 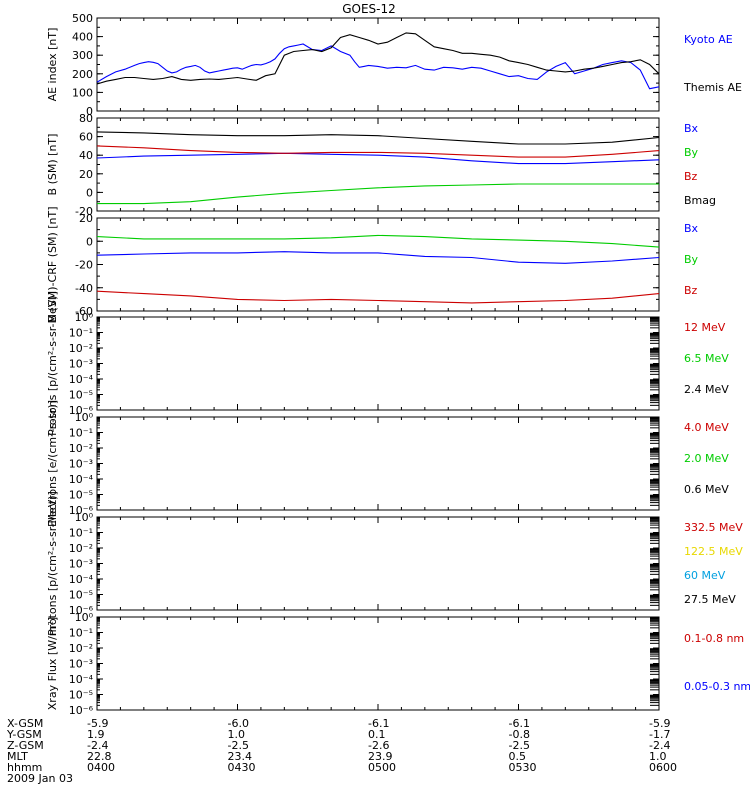 I want to click on figure-title: GOES-12, so click(x=369, y=9).